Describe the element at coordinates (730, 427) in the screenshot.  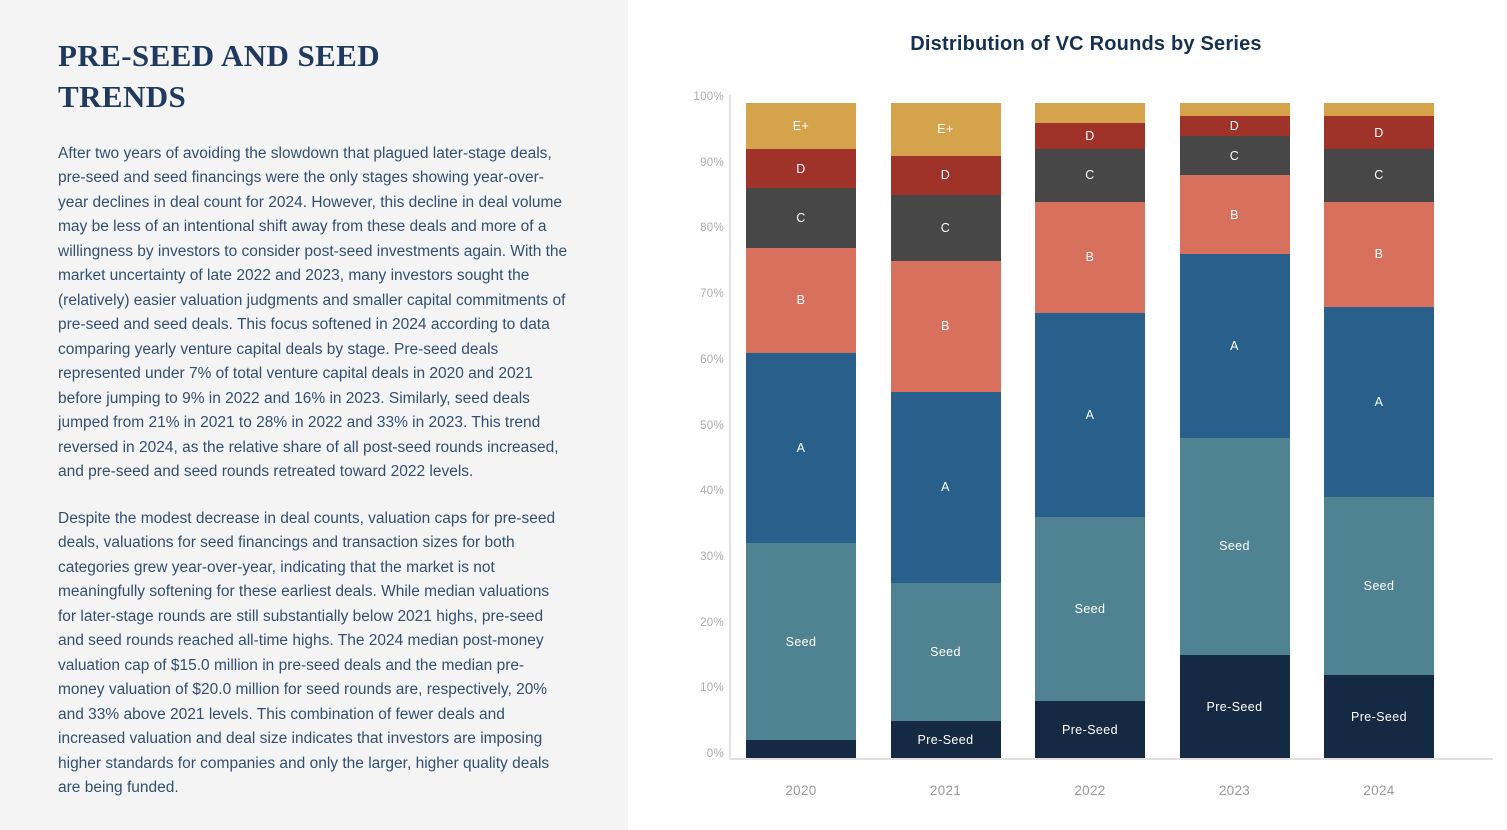
I see `y-axis-line` at that location.